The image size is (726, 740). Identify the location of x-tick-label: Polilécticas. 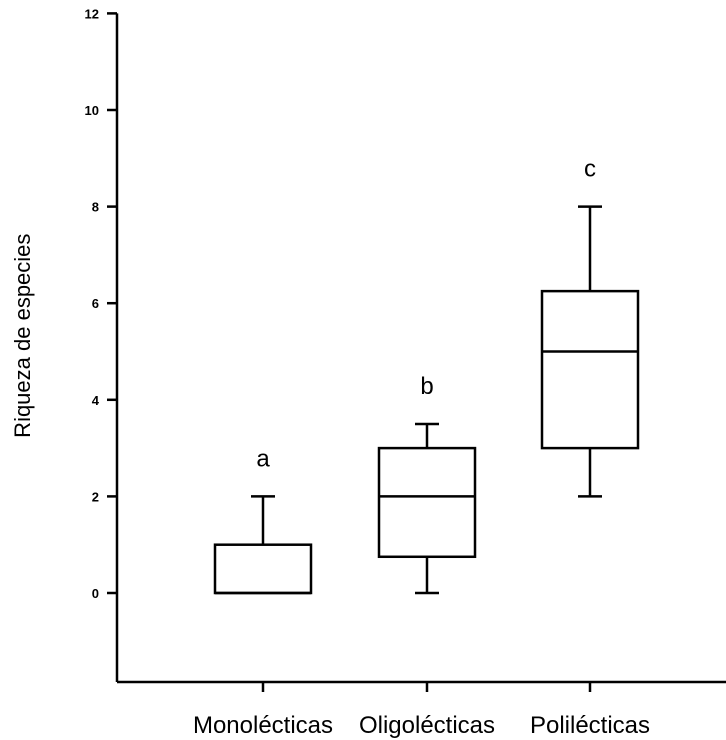
(590, 725).